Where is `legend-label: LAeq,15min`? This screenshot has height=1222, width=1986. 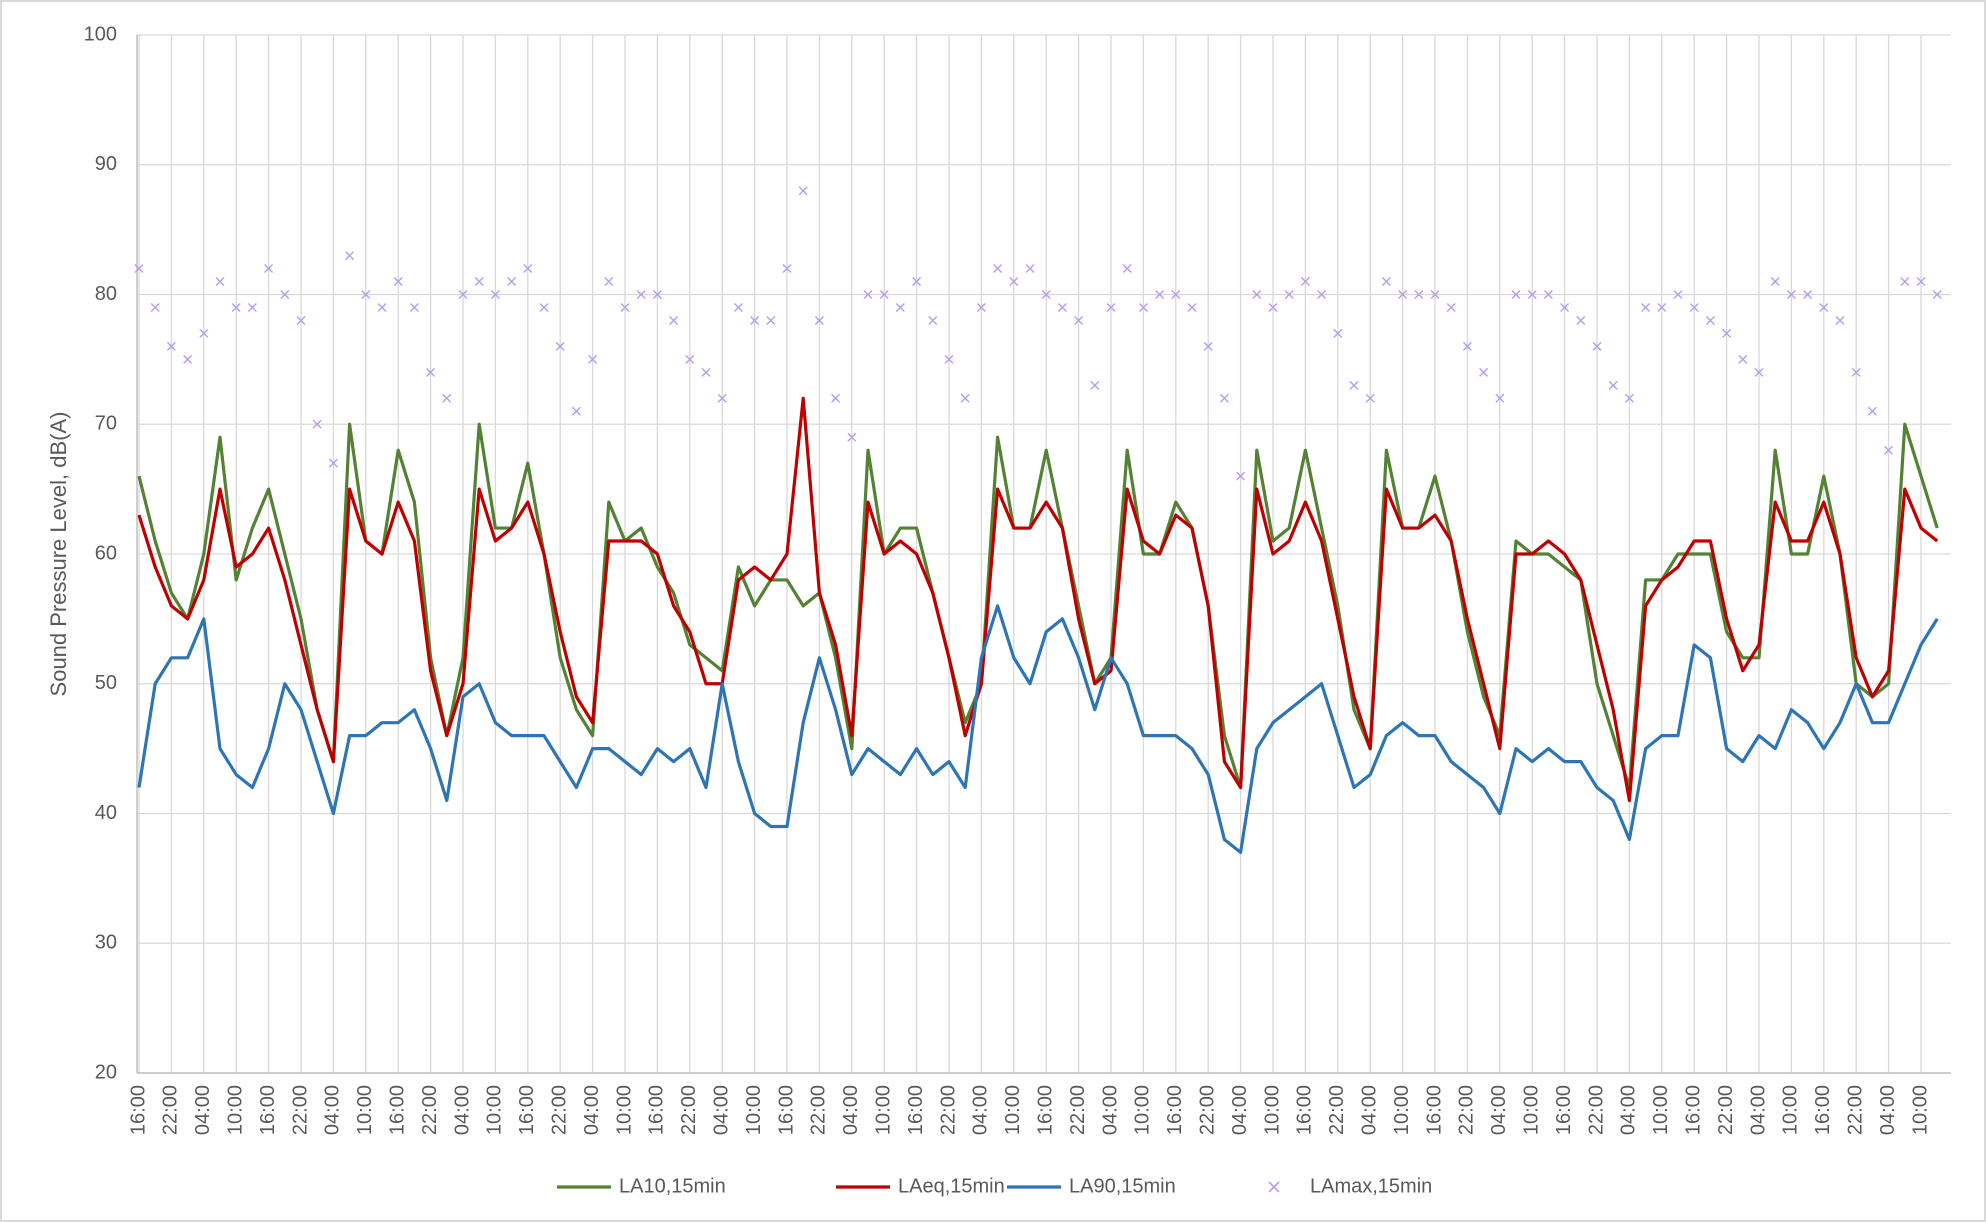
legend-label: LAeq,15min is located at coordinates (951, 1186).